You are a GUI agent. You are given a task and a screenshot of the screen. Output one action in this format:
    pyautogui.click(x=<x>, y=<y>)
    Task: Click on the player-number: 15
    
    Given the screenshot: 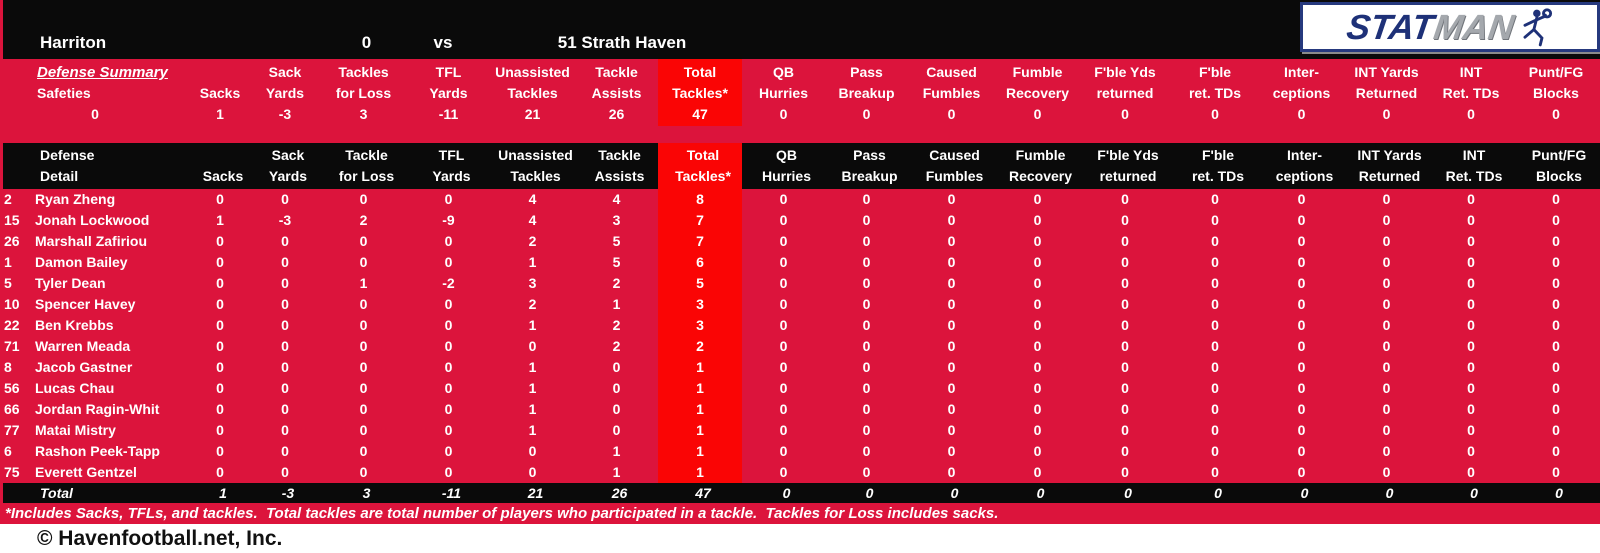 What is the action you would take?
    pyautogui.click(x=12, y=220)
    